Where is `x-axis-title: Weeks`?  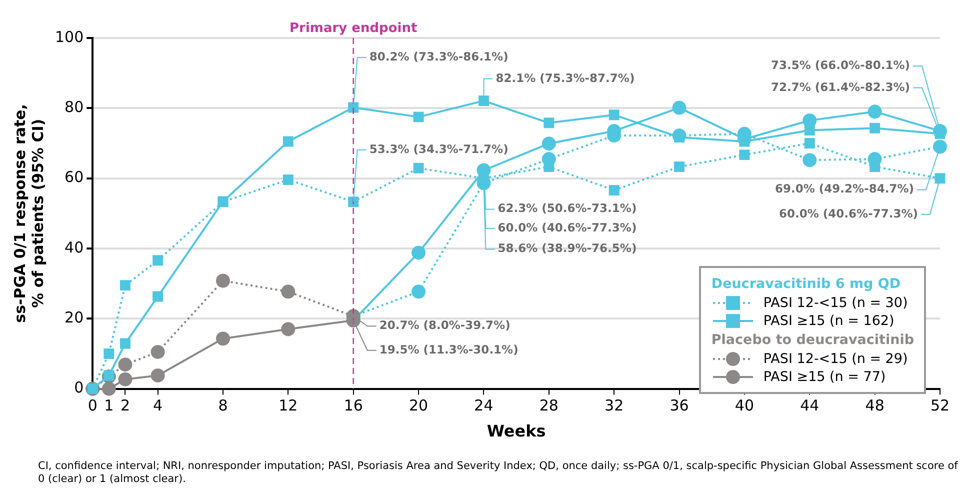
x-axis-title: Weeks is located at coordinates (516, 431).